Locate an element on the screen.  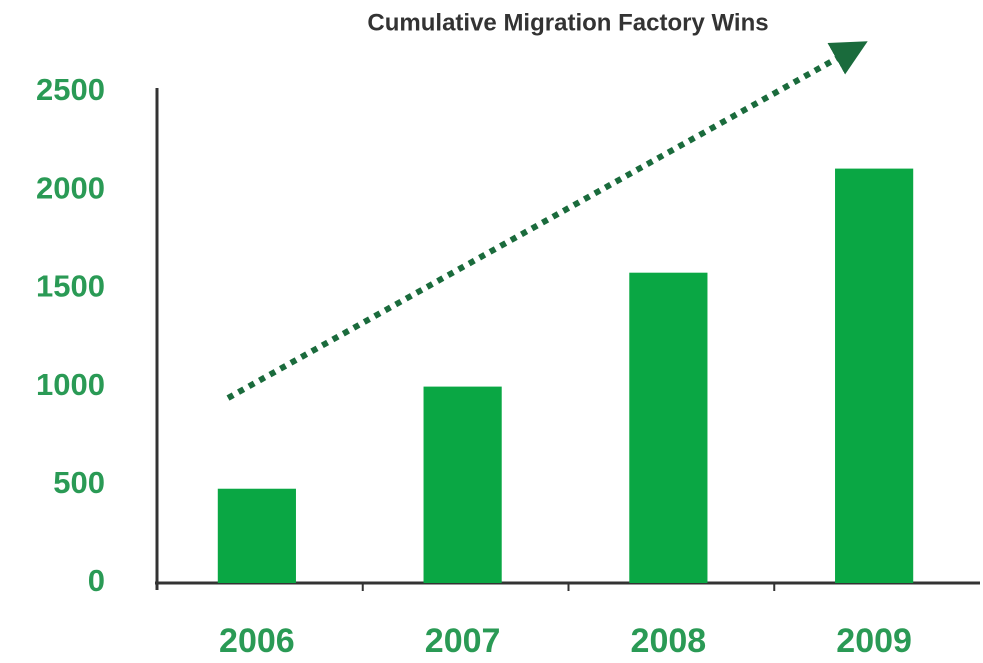
x-tick-label: 2009 is located at coordinates (874, 641).